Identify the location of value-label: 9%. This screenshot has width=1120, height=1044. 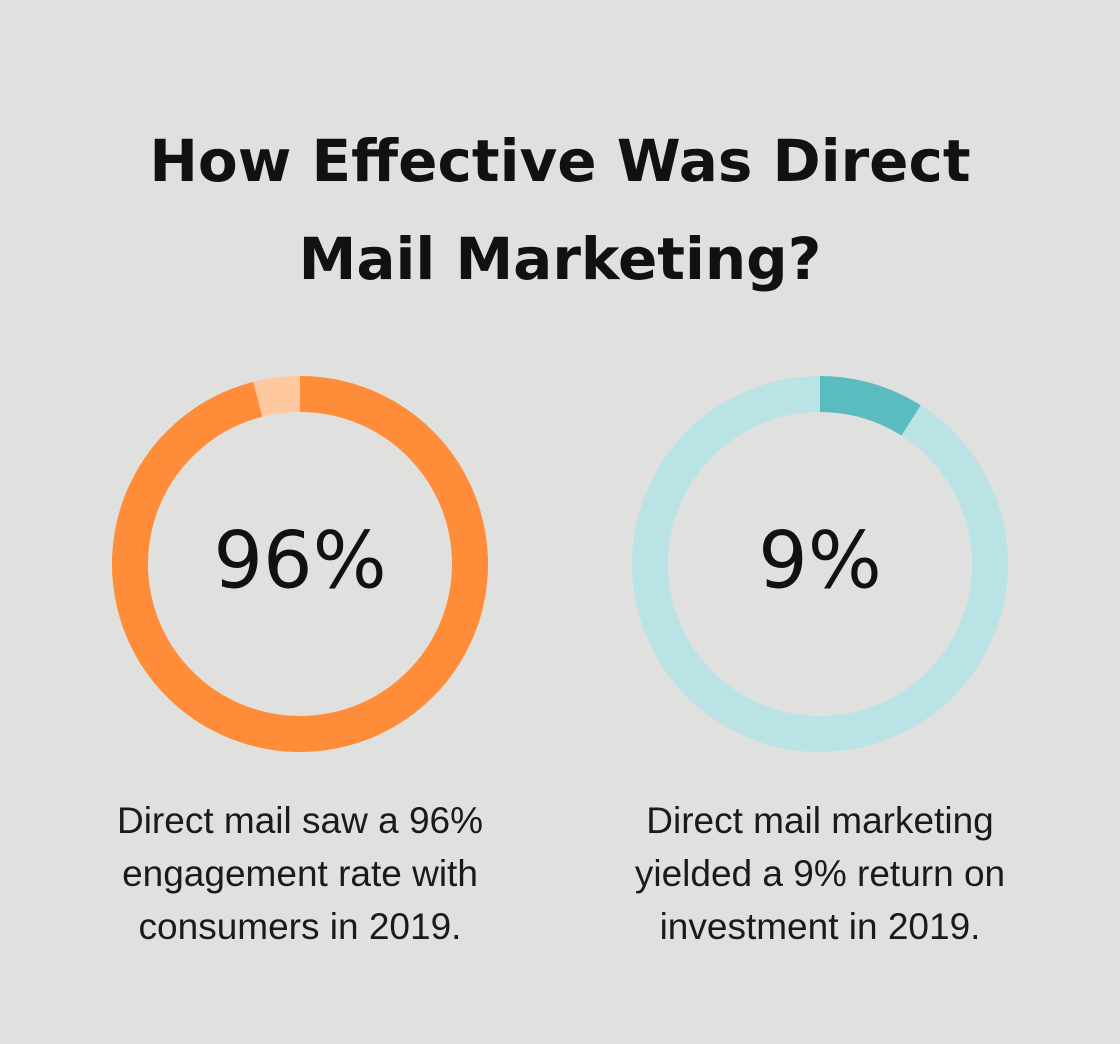
(820, 561).